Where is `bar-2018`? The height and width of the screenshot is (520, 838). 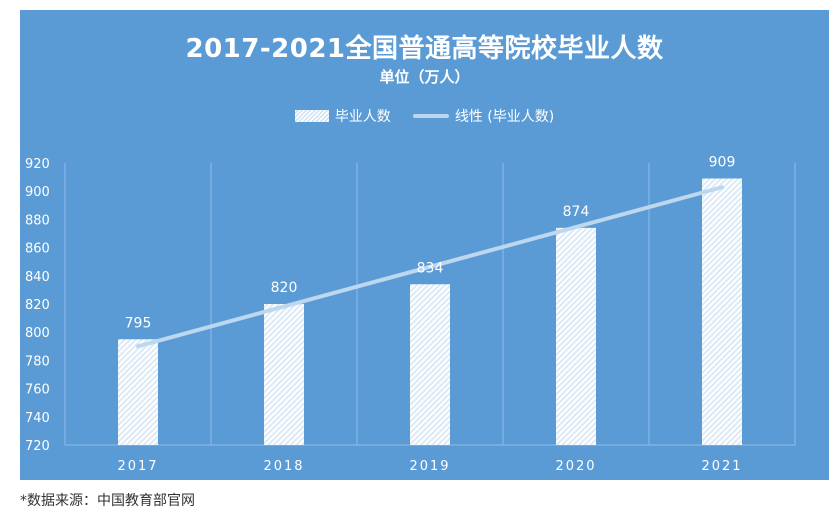 bar-2018 is located at coordinates (284, 374).